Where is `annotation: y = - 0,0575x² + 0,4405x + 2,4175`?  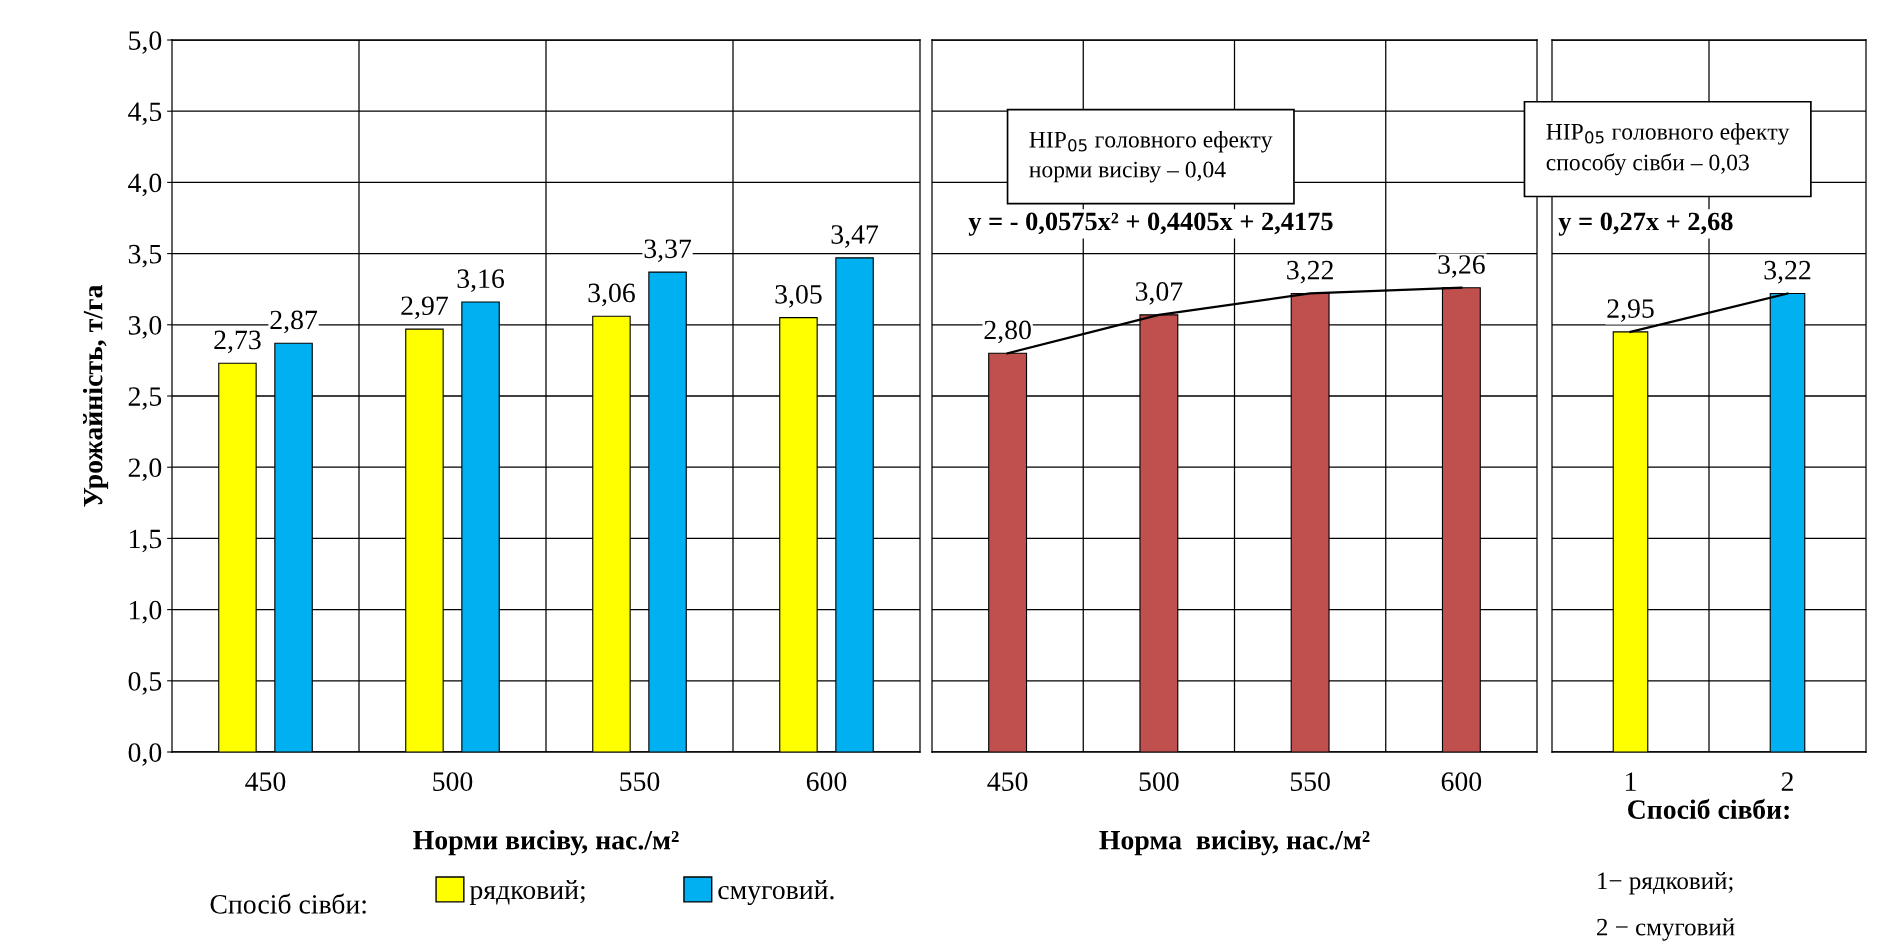 annotation: y = - 0,0575x² + 0,4405x + 2,4175 is located at coordinates (1150, 224).